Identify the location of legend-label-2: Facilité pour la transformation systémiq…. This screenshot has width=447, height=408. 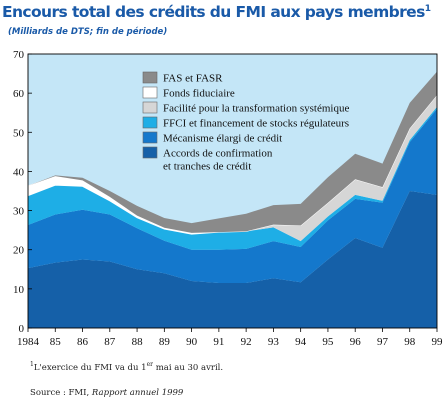
(256, 109).